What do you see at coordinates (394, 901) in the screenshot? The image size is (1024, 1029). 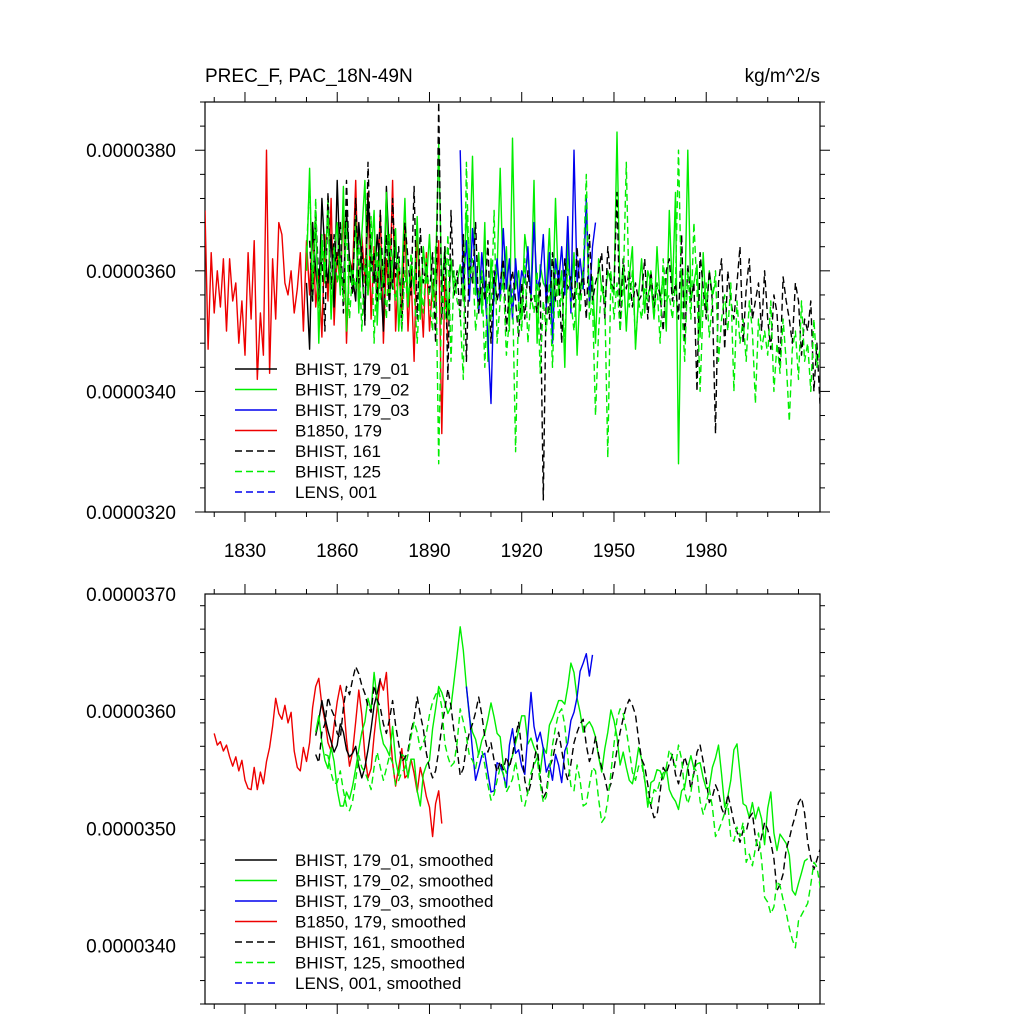 I see `legend-label: BHIST, 179_03, smoothed` at bounding box center [394, 901].